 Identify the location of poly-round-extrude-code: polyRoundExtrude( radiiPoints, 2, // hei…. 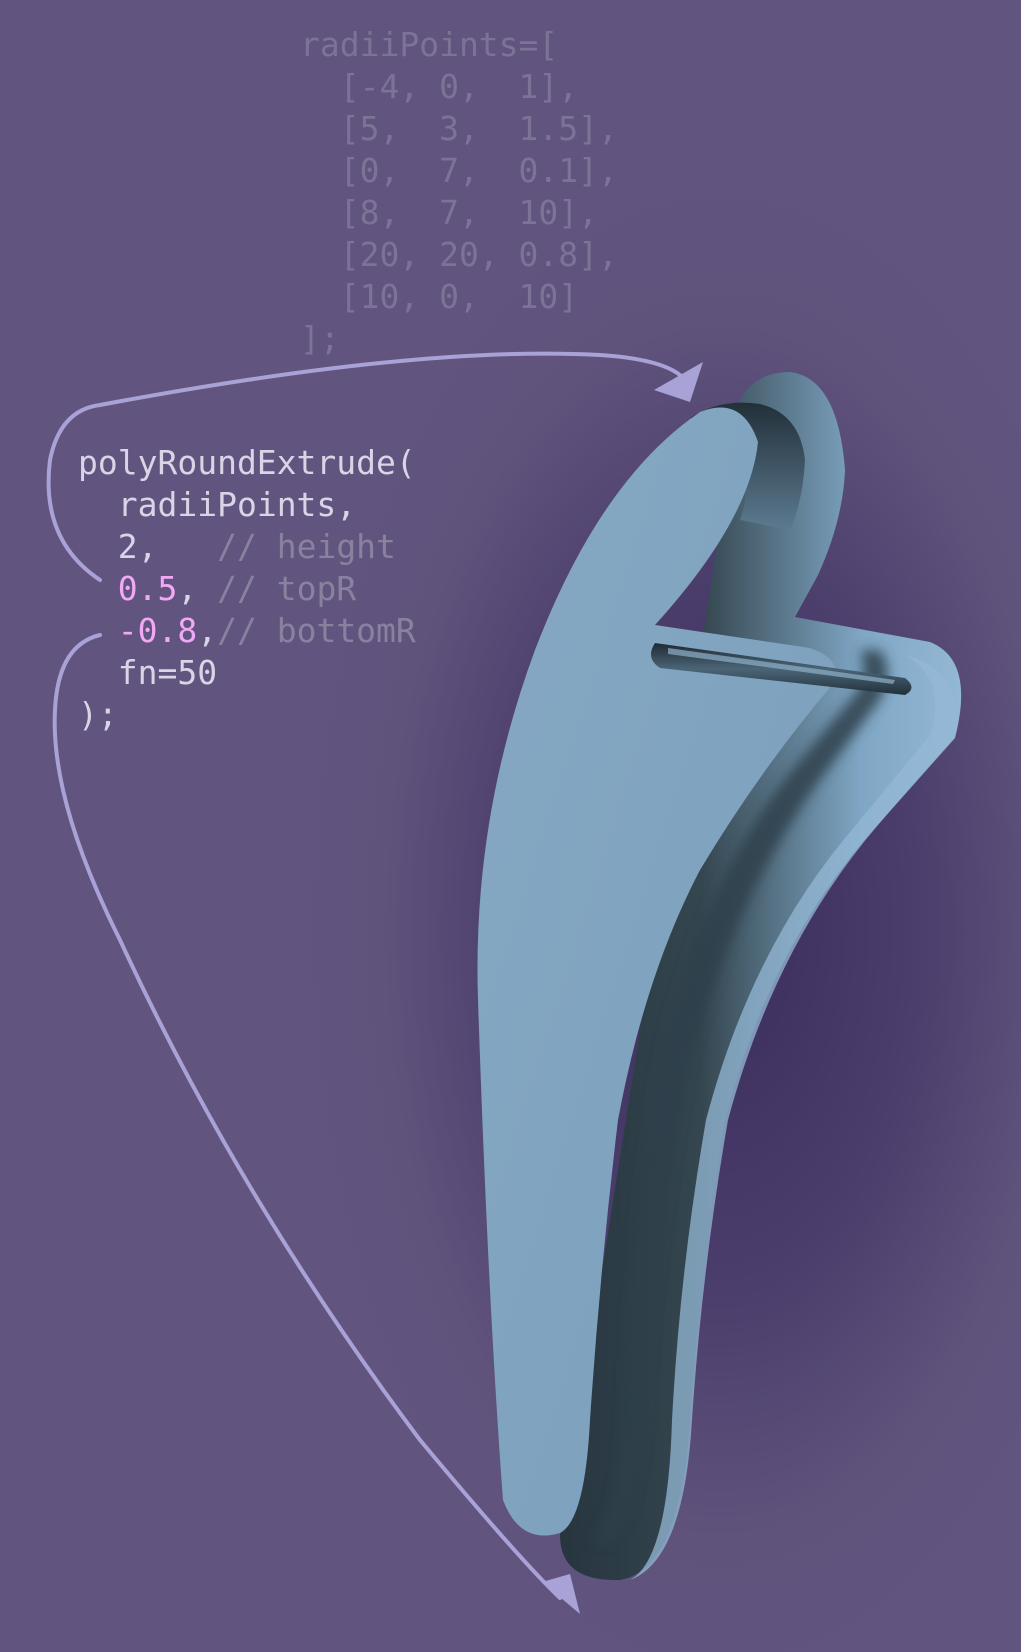
(247, 589).